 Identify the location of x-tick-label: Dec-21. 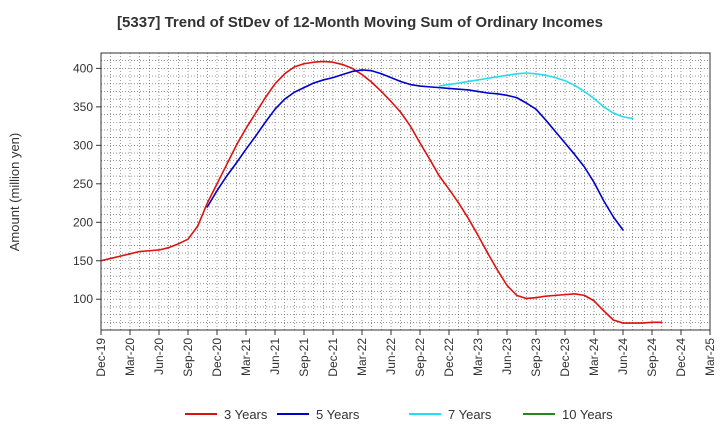
(333, 357).